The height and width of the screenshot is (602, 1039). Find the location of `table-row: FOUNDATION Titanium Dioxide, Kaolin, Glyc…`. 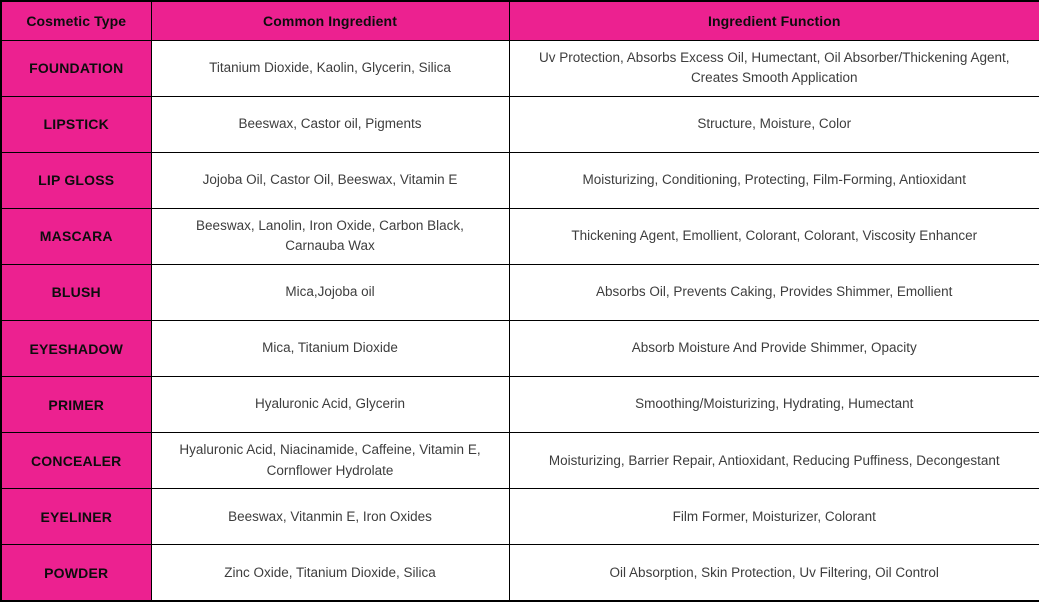

table-row: FOUNDATION Titanium Dioxide, Kaolin, Glyc… is located at coordinates (519, 68).